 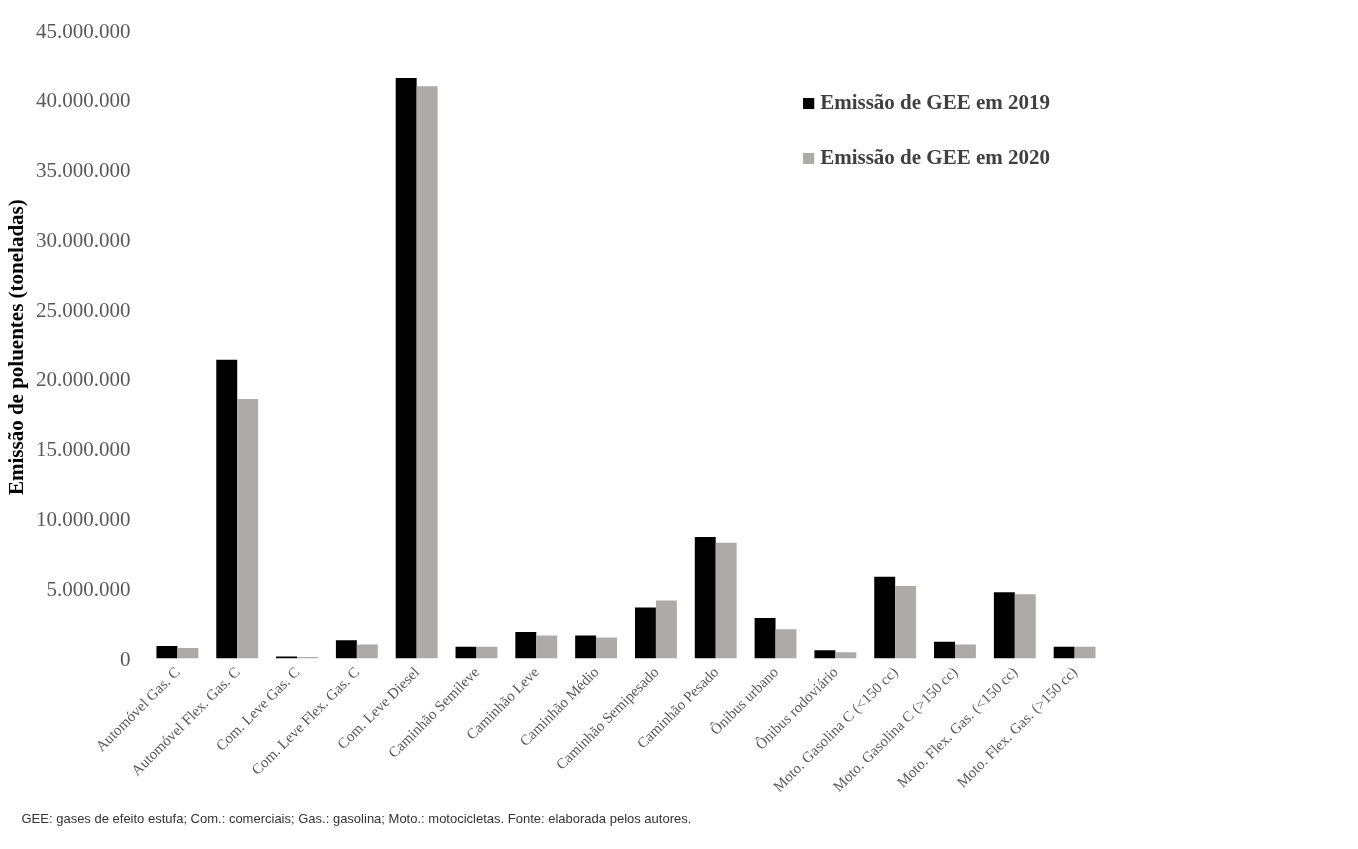 I want to click on y-tick-label: 10.000.000, so click(x=83, y=518).